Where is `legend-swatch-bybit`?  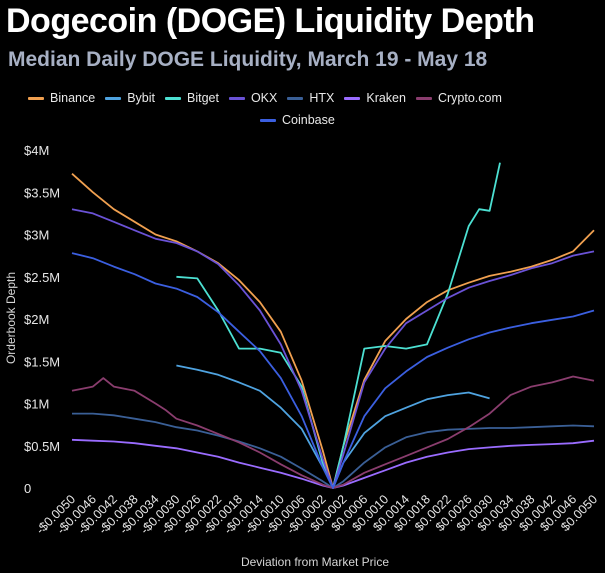
legend-swatch-bybit is located at coordinates (113, 98).